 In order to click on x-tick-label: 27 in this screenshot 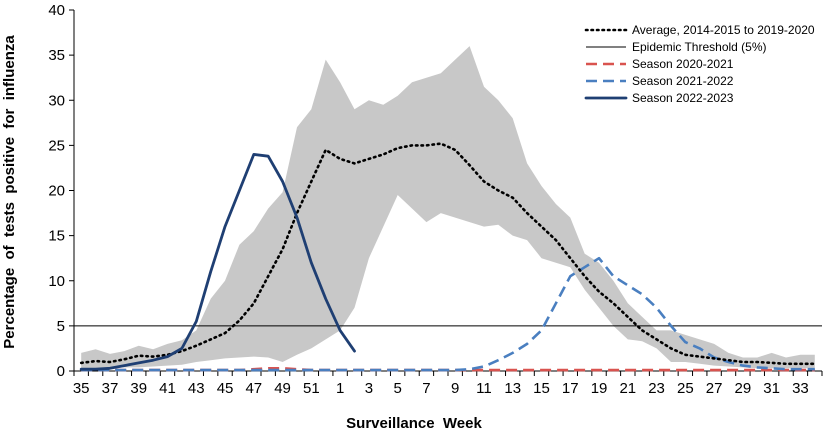, I will do `click(714, 388)`.